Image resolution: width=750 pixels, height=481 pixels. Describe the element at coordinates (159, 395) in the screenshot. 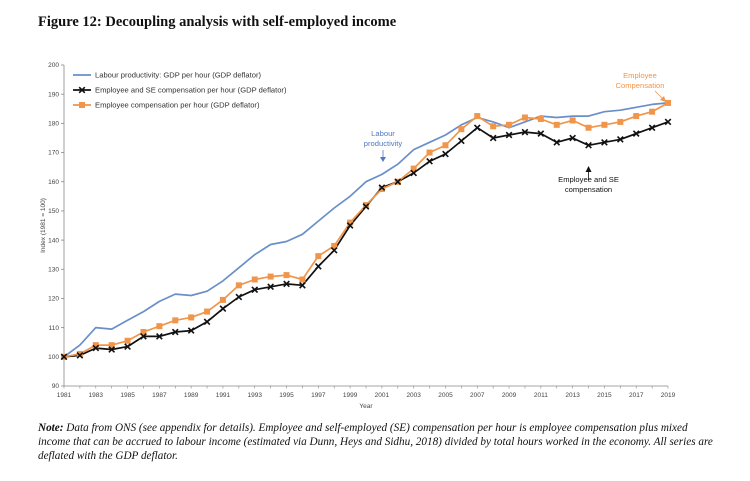

I see `x-tick-label: 1987` at that location.